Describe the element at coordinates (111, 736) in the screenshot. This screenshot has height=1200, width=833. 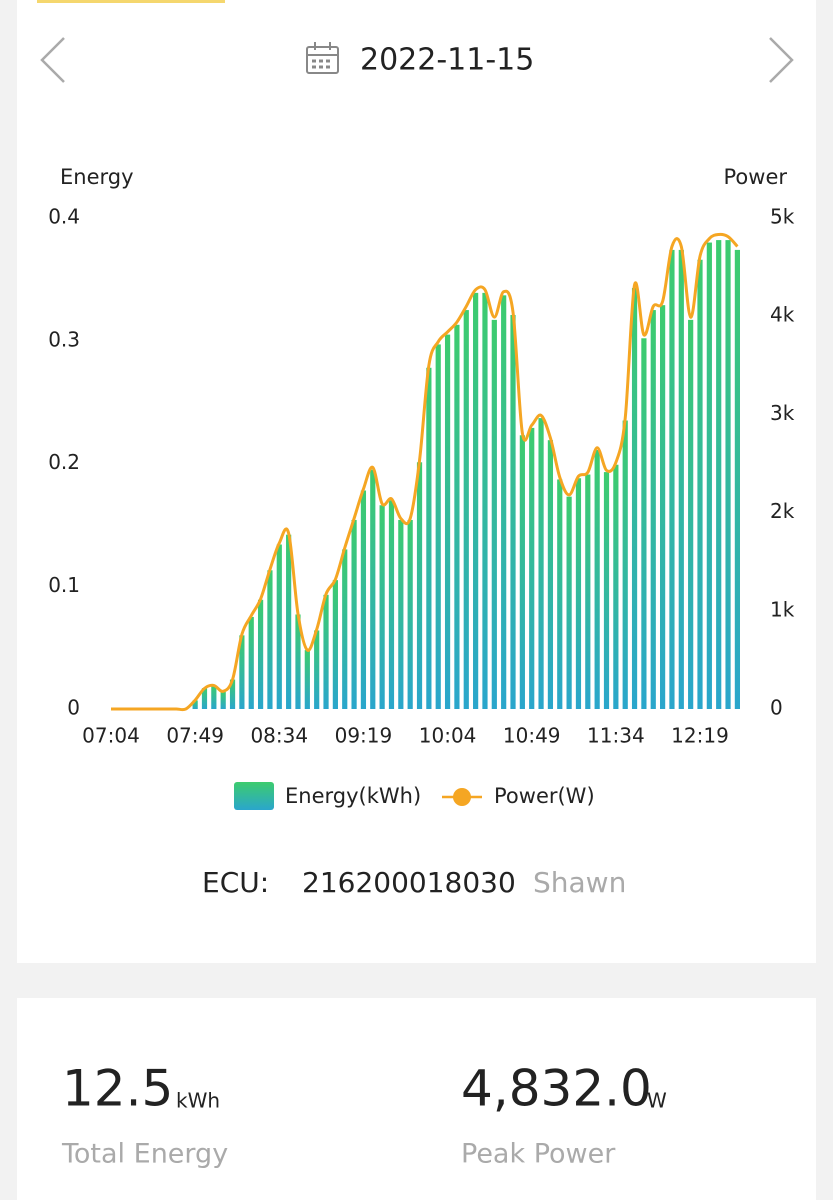
I see `x-tick-label: 07:04` at that location.